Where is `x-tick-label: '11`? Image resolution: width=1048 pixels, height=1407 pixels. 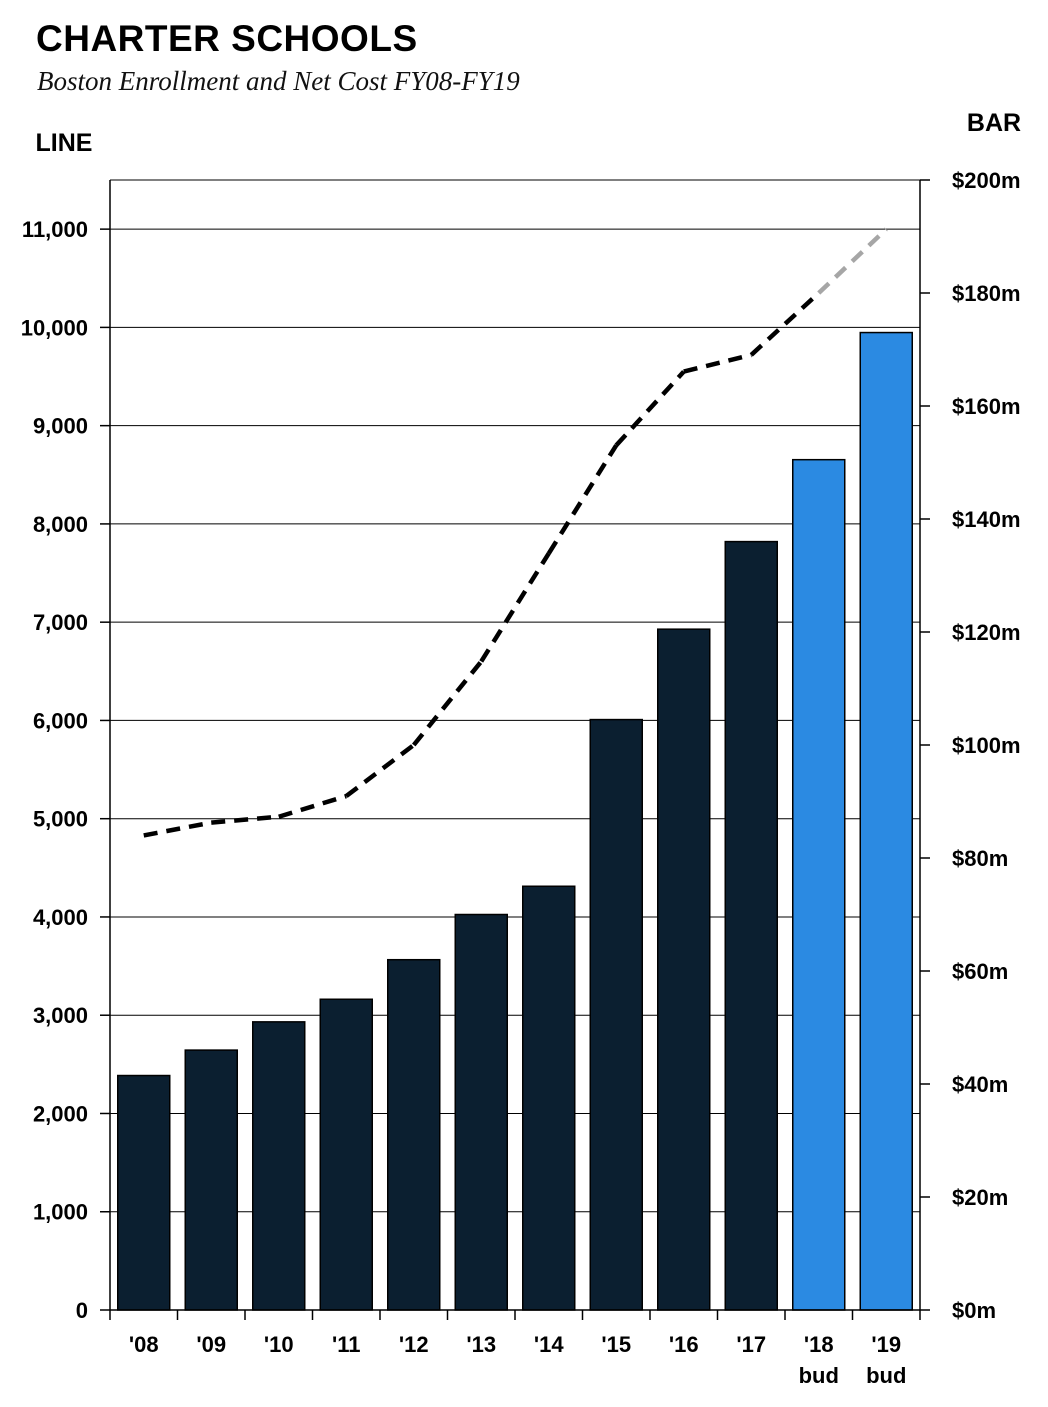 x-tick-label: '11 is located at coordinates (346, 1344).